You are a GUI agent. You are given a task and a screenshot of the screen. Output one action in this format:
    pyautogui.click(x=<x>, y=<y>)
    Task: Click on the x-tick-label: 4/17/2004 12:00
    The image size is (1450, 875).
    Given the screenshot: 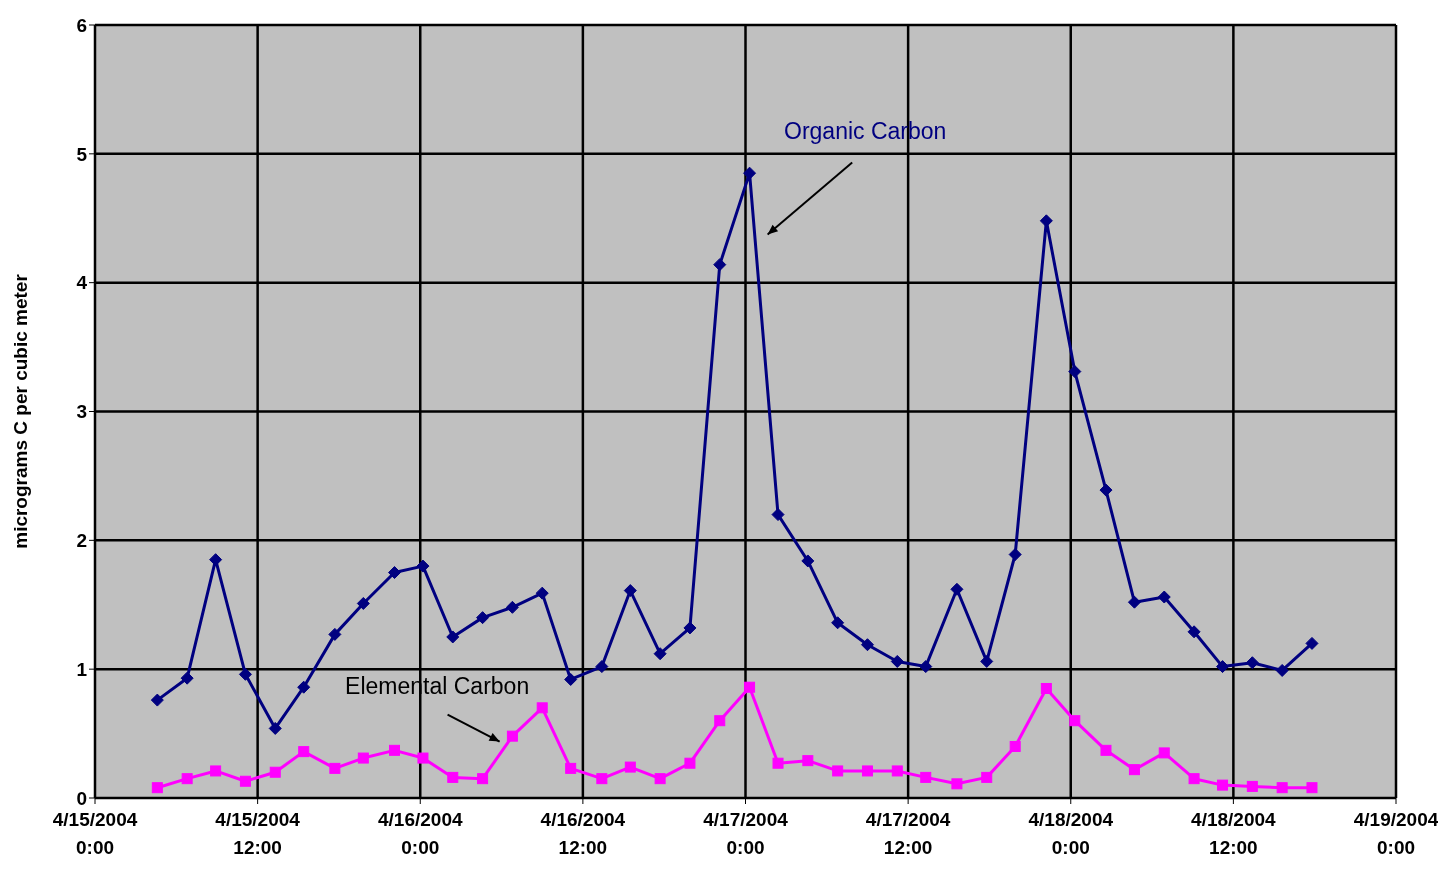 What is the action you would take?
    pyautogui.click(x=908, y=833)
    